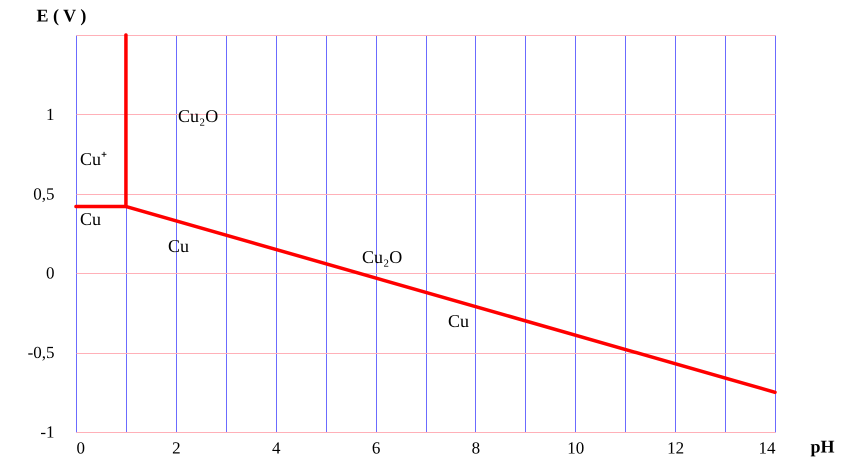 The width and height of the screenshot is (845, 472). What do you see at coordinates (43, 194) in the screenshot?
I see `y-tick-label: 0,5` at bounding box center [43, 194].